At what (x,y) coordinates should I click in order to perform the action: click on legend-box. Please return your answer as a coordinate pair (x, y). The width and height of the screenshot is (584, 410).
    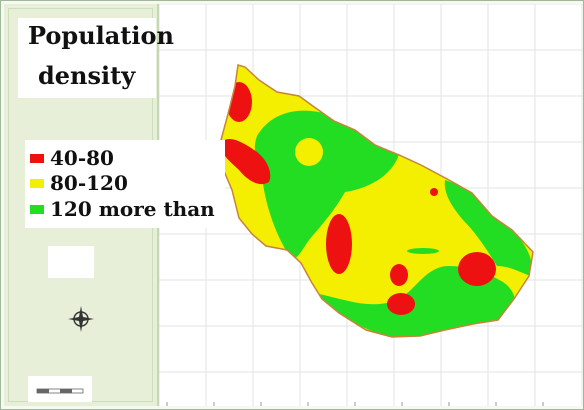
    Looking at the image, I should click on (125, 184).